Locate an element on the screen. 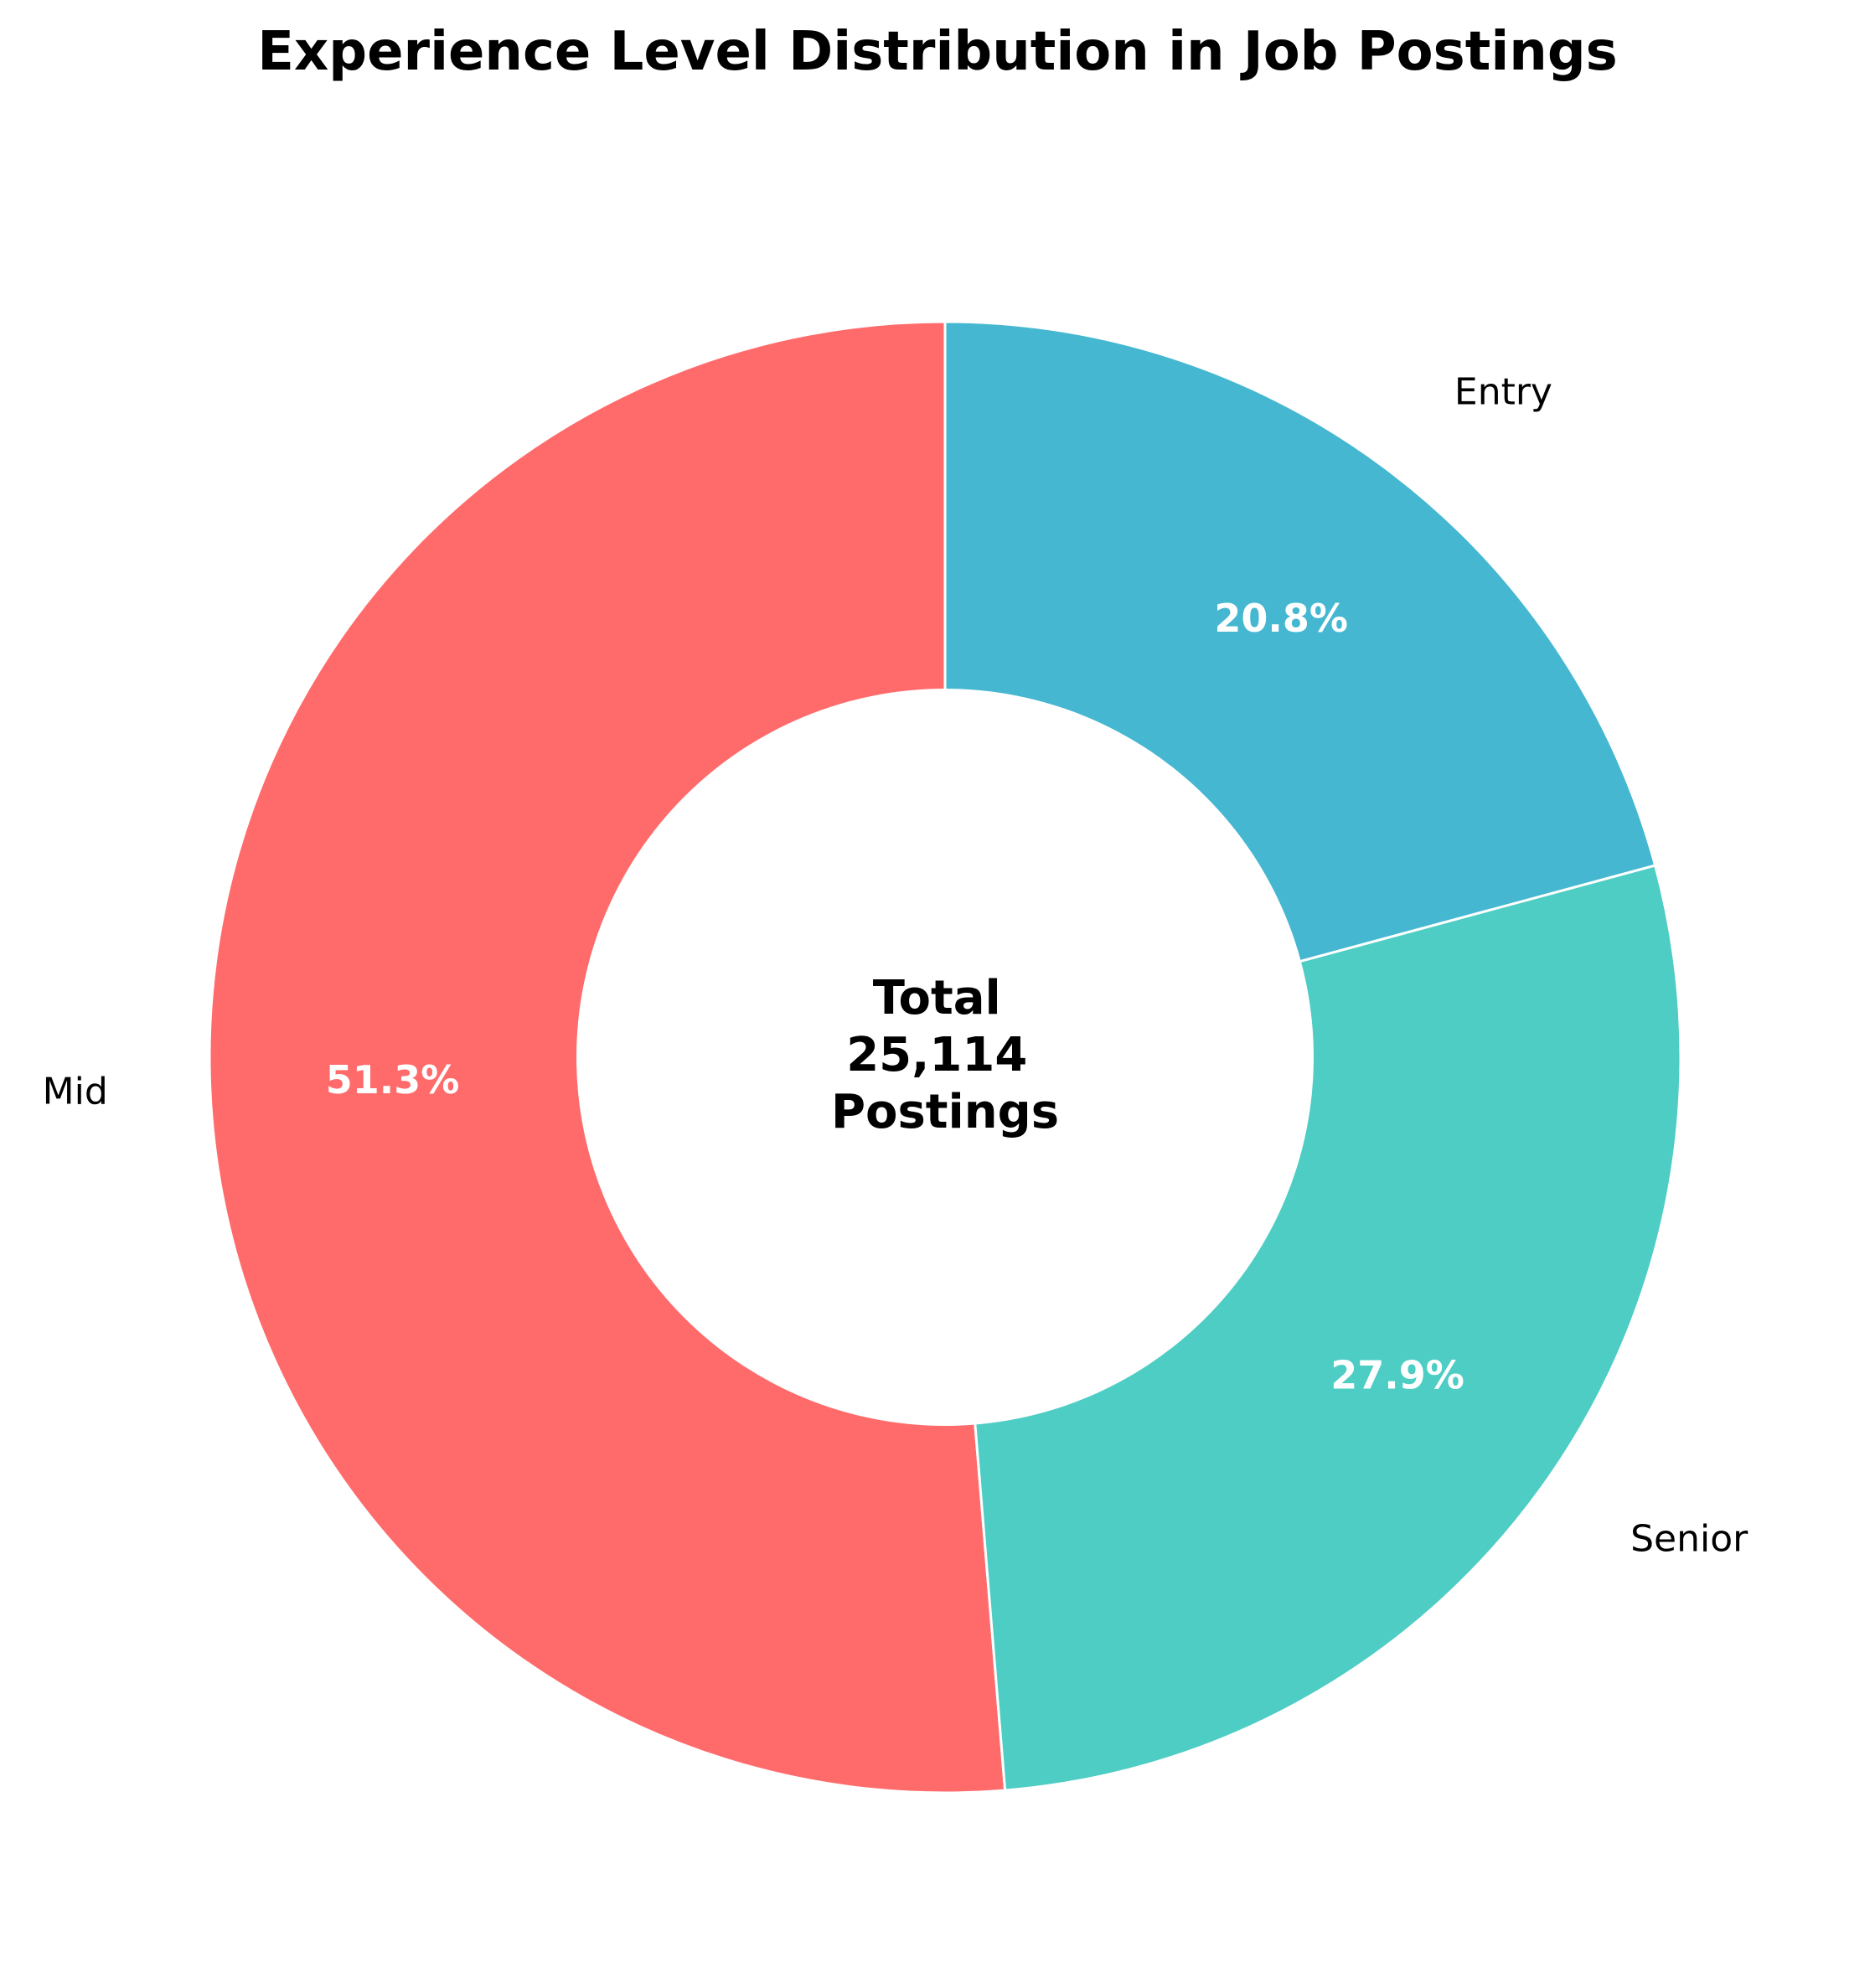  center-label-line1: Total is located at coordinates (937, 998).